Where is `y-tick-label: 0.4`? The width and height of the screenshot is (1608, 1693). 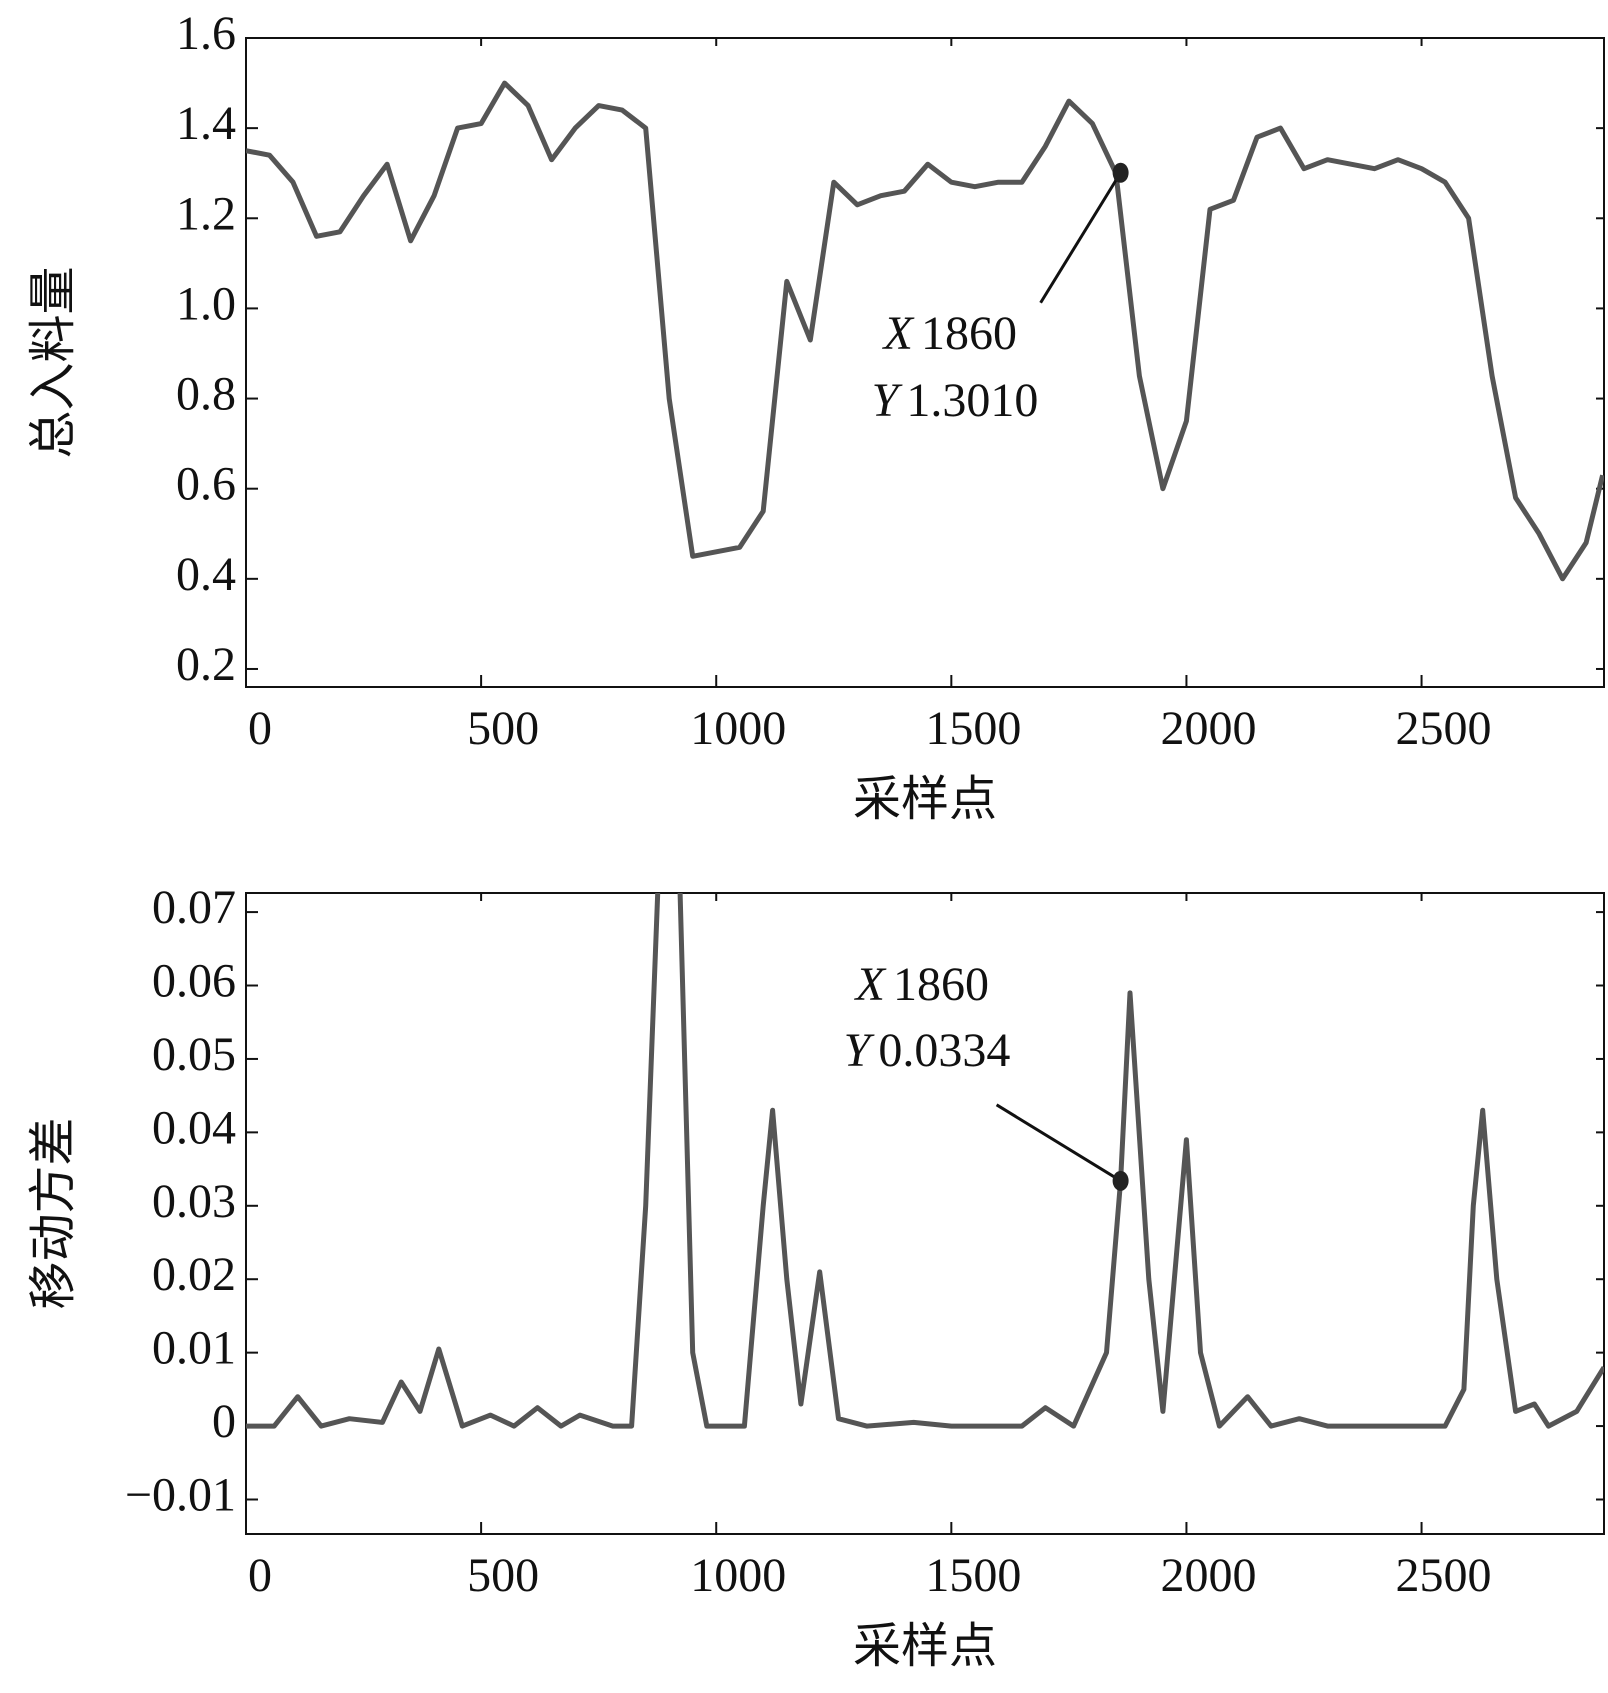
y-tick-label: 0.4 is located at coordinates (206, 574).